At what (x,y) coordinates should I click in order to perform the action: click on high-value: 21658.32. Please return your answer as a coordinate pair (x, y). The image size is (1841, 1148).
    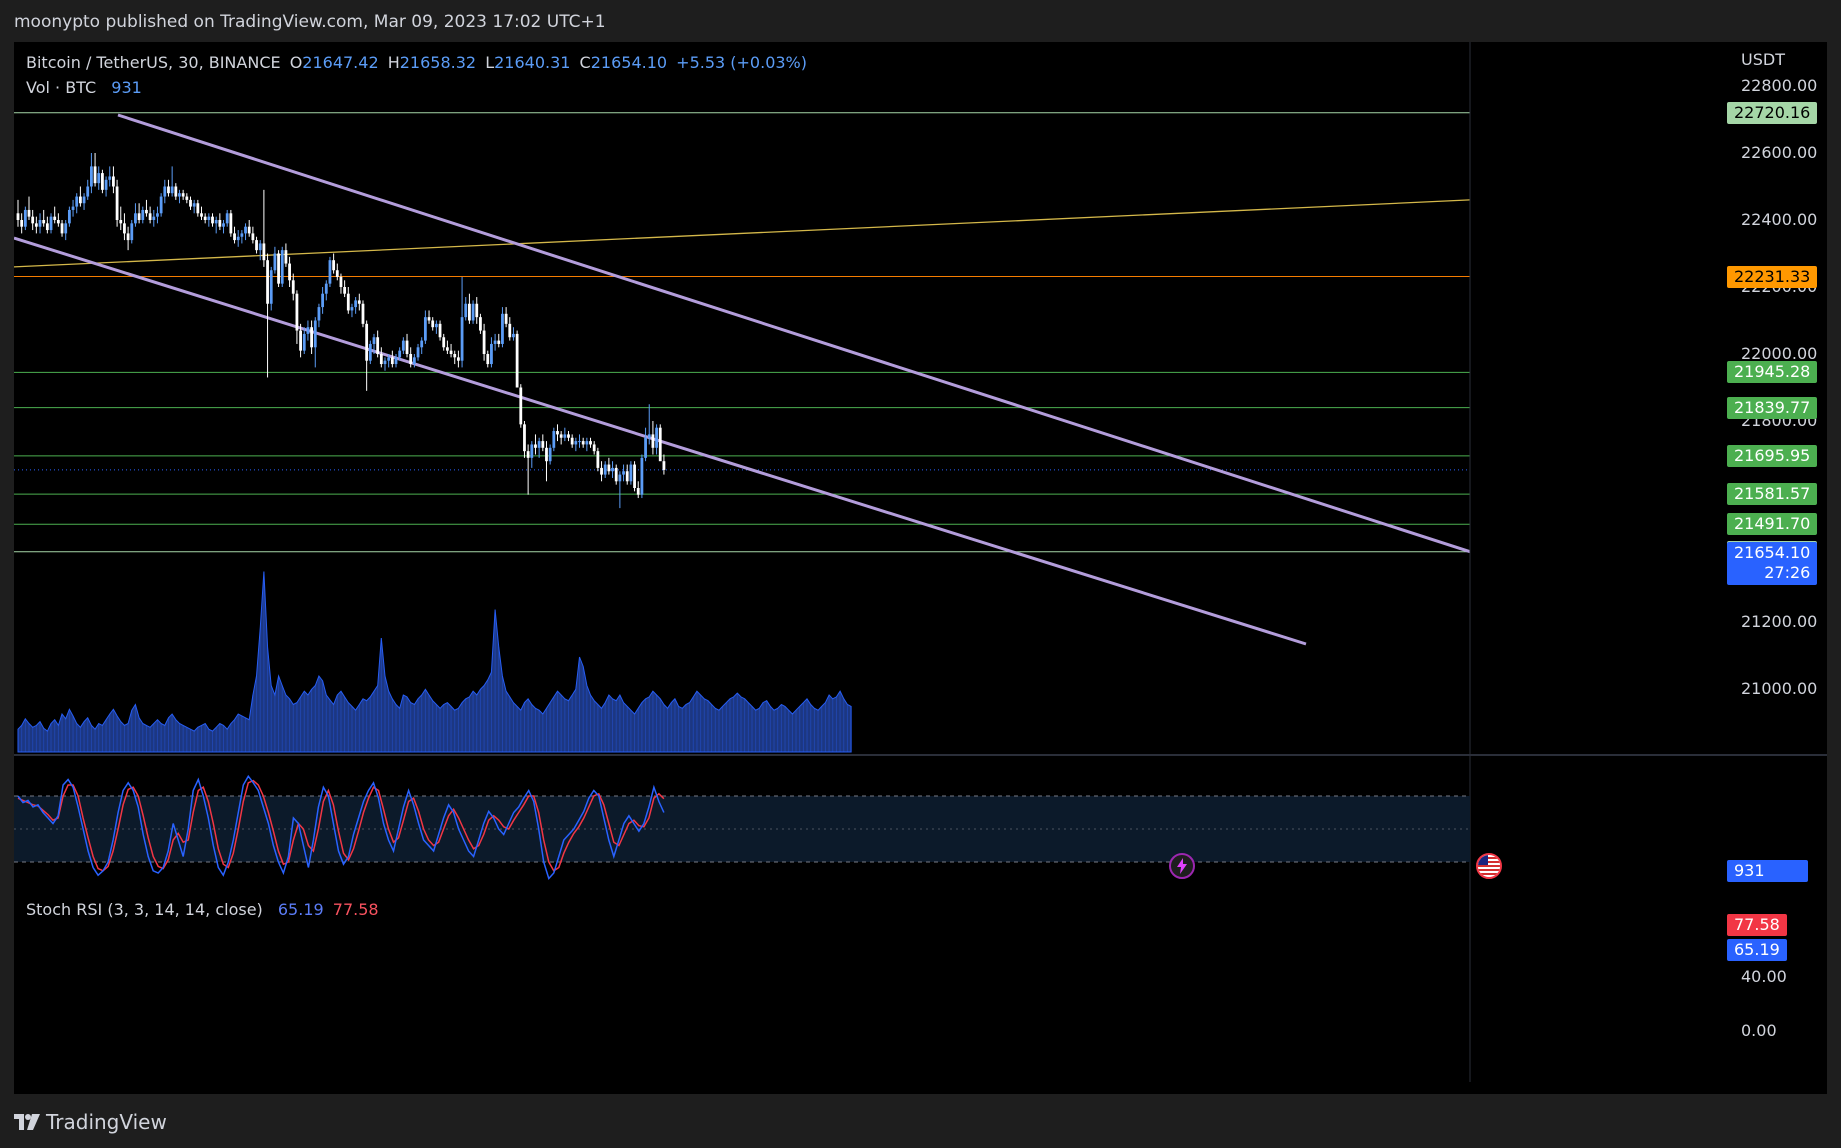
    Looking at the image, I should click on (438, 62).